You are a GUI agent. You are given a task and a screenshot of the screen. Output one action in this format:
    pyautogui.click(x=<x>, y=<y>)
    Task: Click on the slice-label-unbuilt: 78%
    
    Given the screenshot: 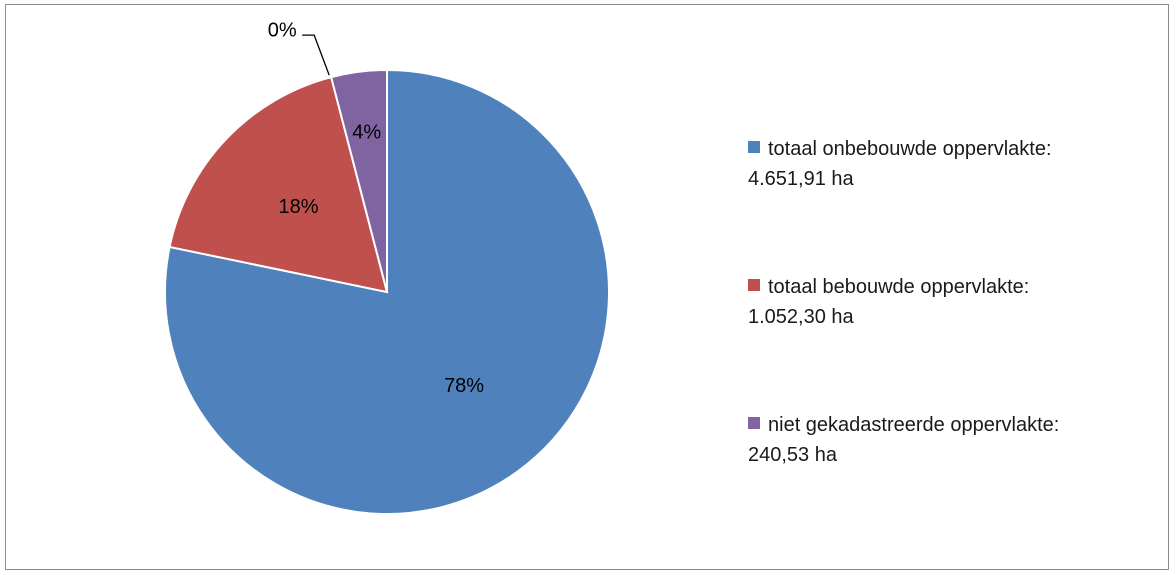 What is the action you would take?
    pyautogui.click(x=464, y=386)
    